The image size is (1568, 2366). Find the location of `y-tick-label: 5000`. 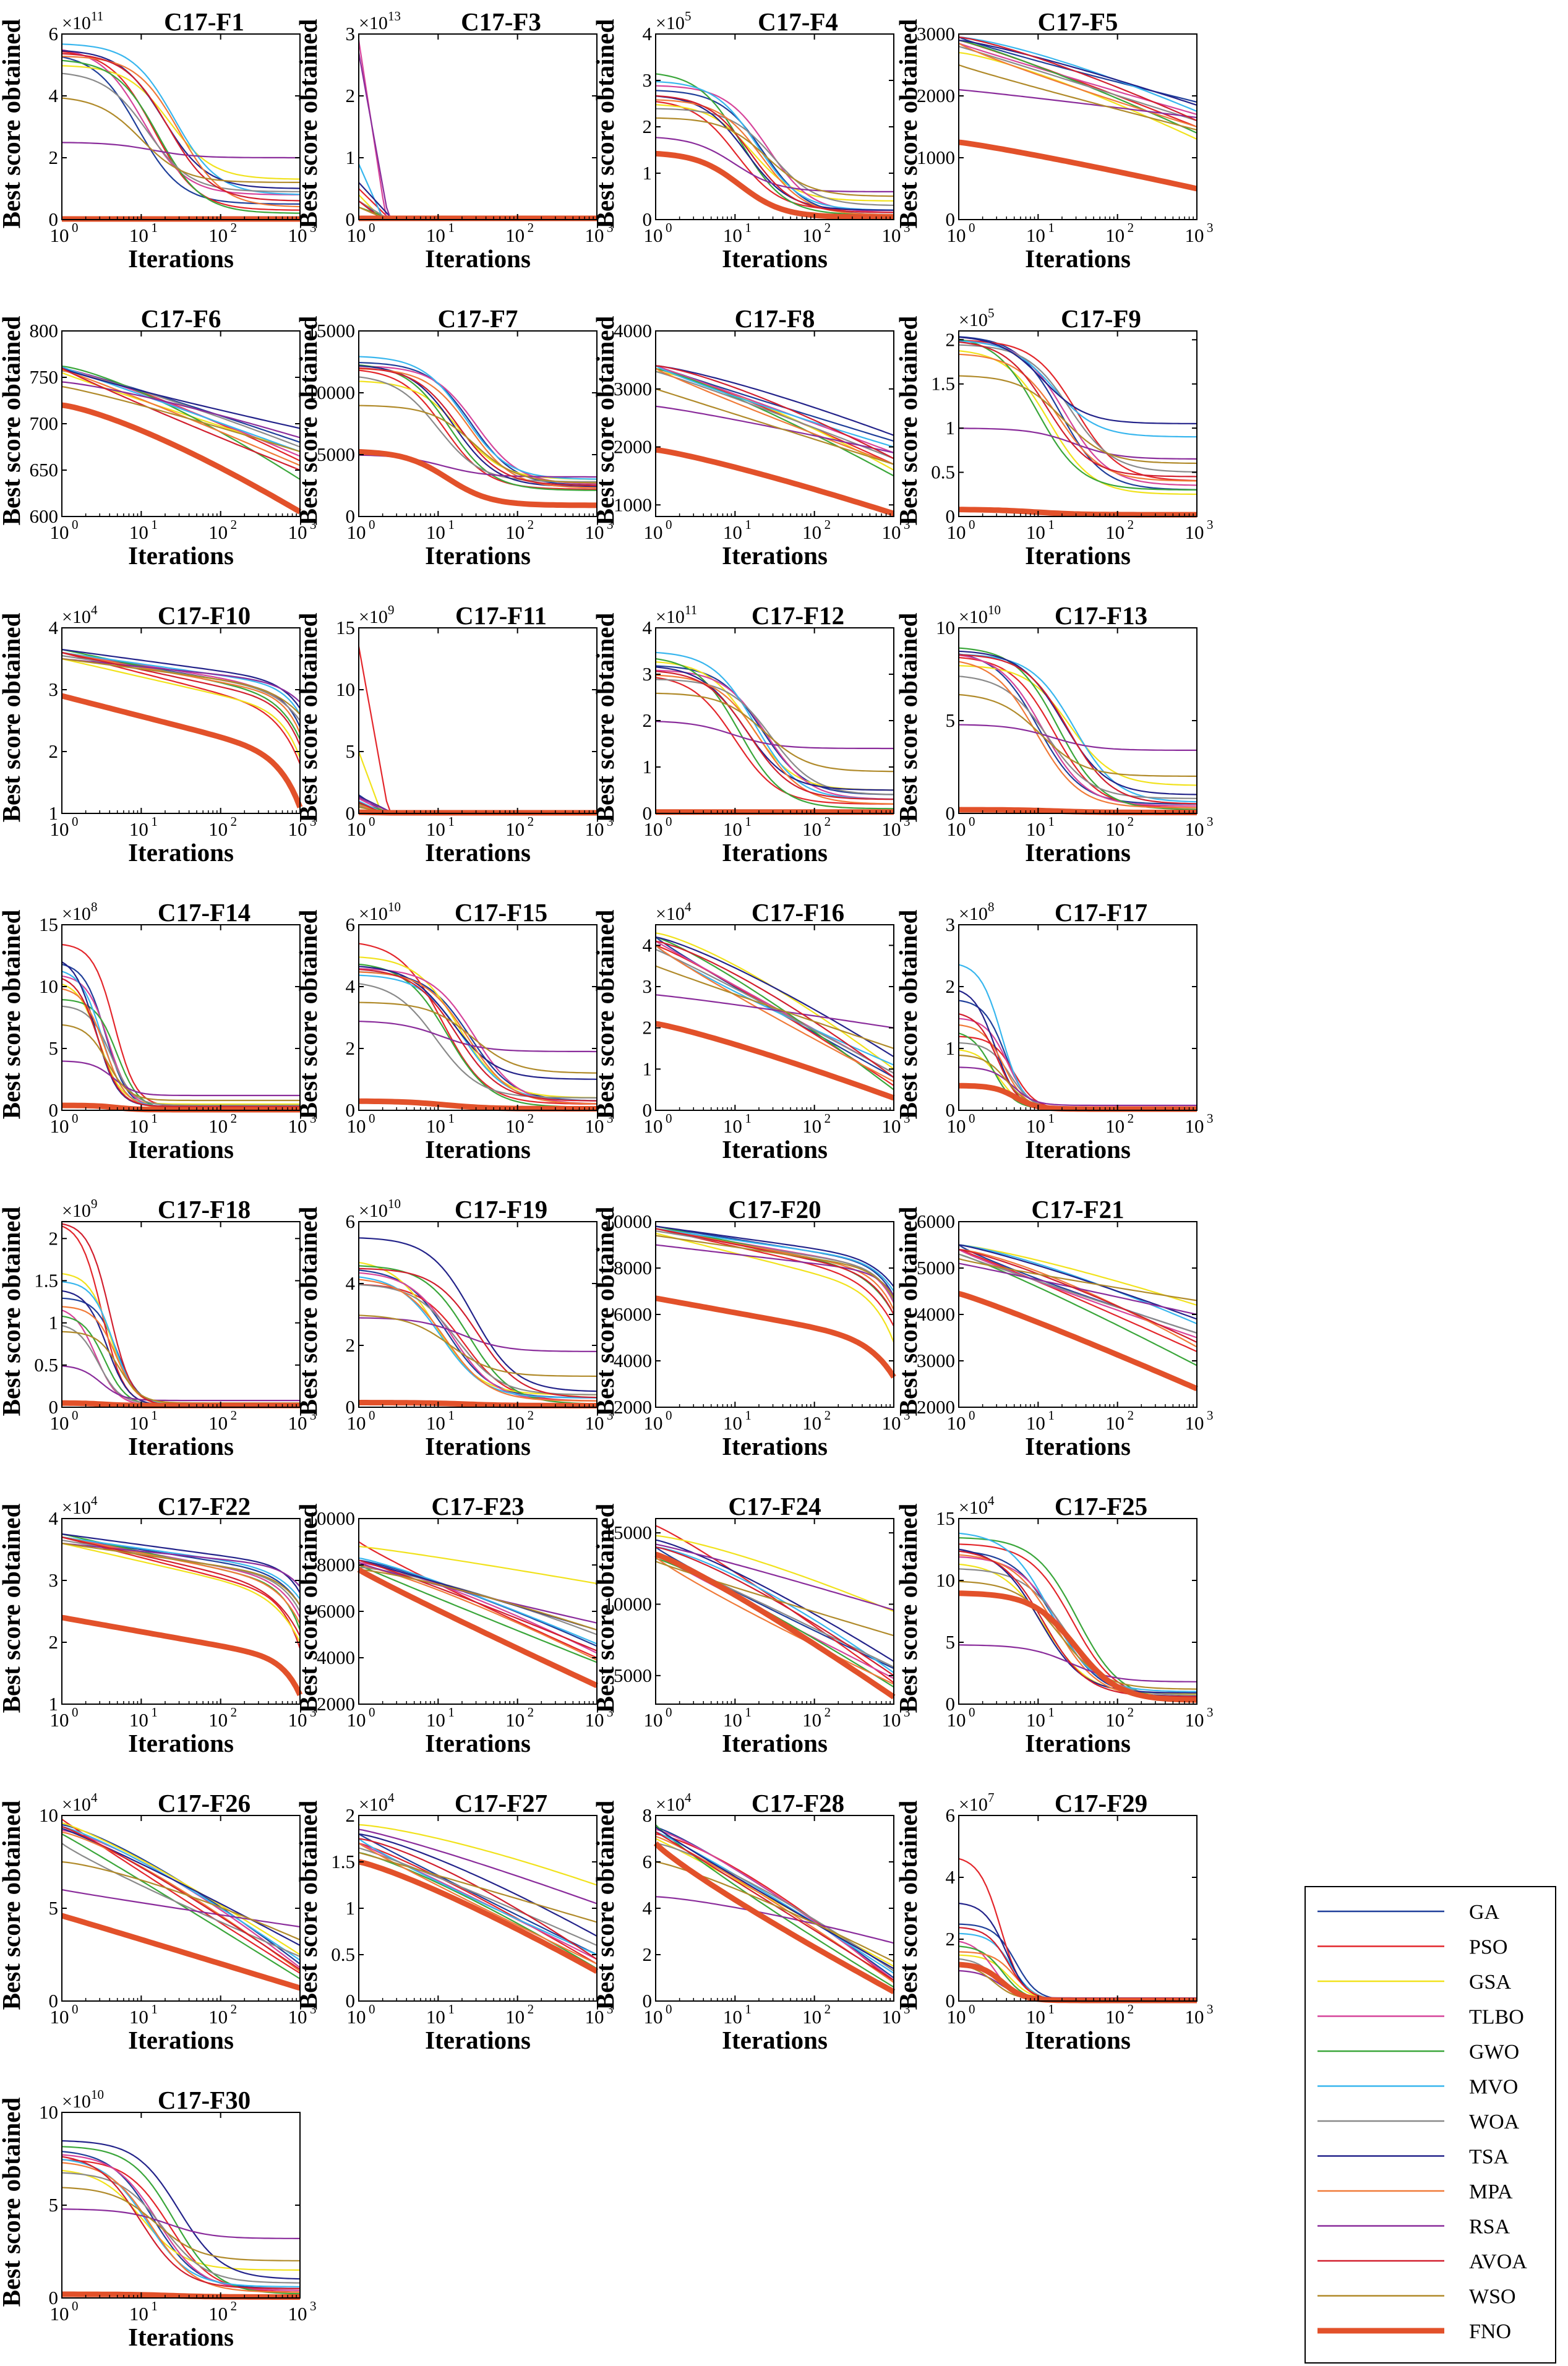

y-tick-label: 5000 is located at coordinates (936, 1268).